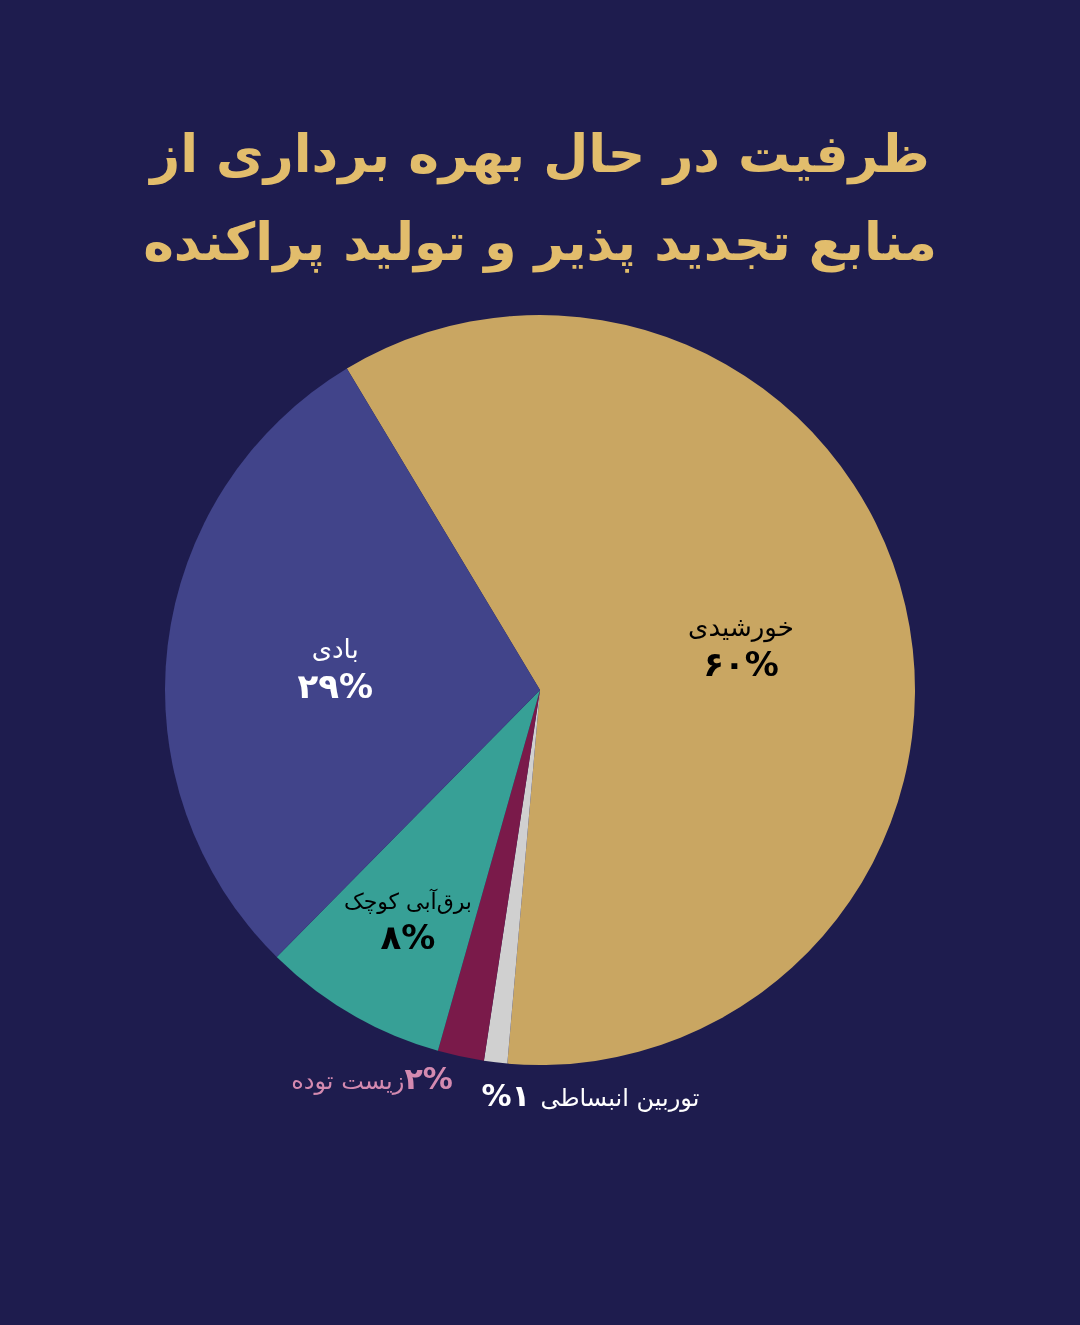 This screenshot has height=1325, width=1080. I want to click on data-label: ۲۹%, so click(335, 685).